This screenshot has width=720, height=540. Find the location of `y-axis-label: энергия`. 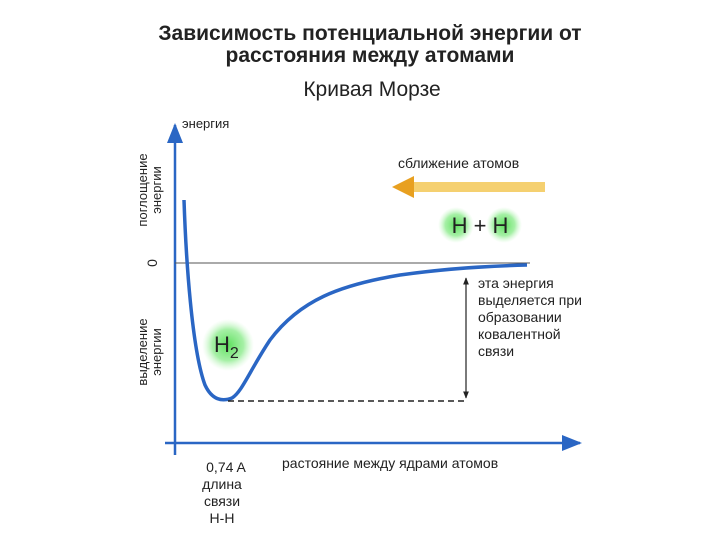

y-axis-label: энергия is located at coordinates (205, 123).